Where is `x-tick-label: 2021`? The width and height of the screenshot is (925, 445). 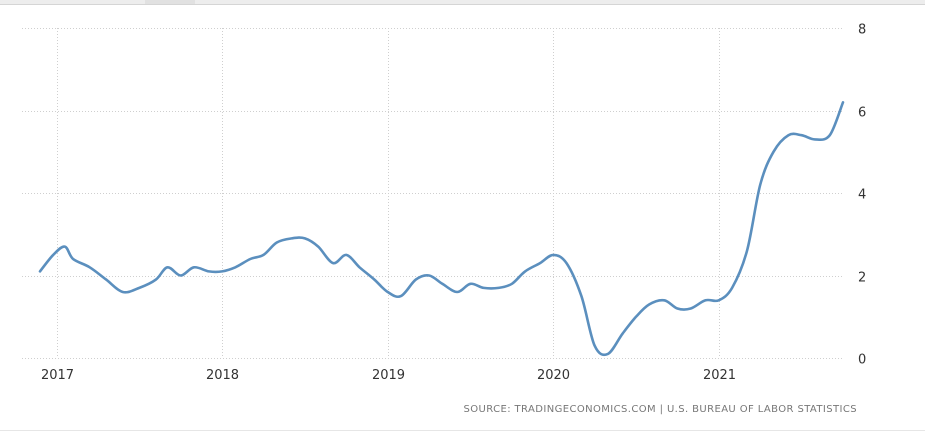 x-tick-label: 2021 is located at coordinates (719, 375).